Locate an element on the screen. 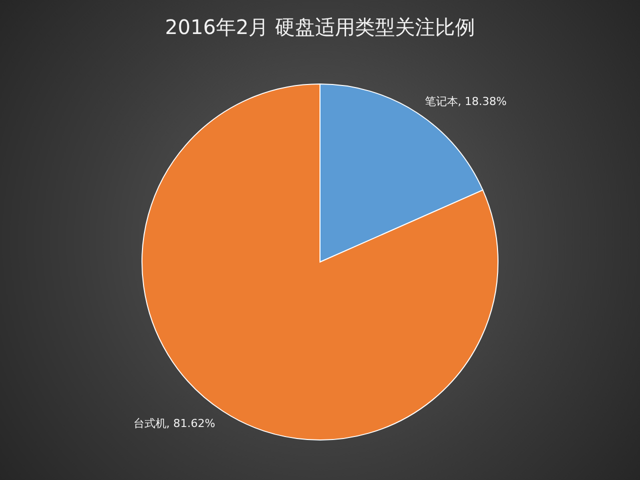 The image size is (640, 480). data-label: , 18.38% is located at coordinates (482, 101).